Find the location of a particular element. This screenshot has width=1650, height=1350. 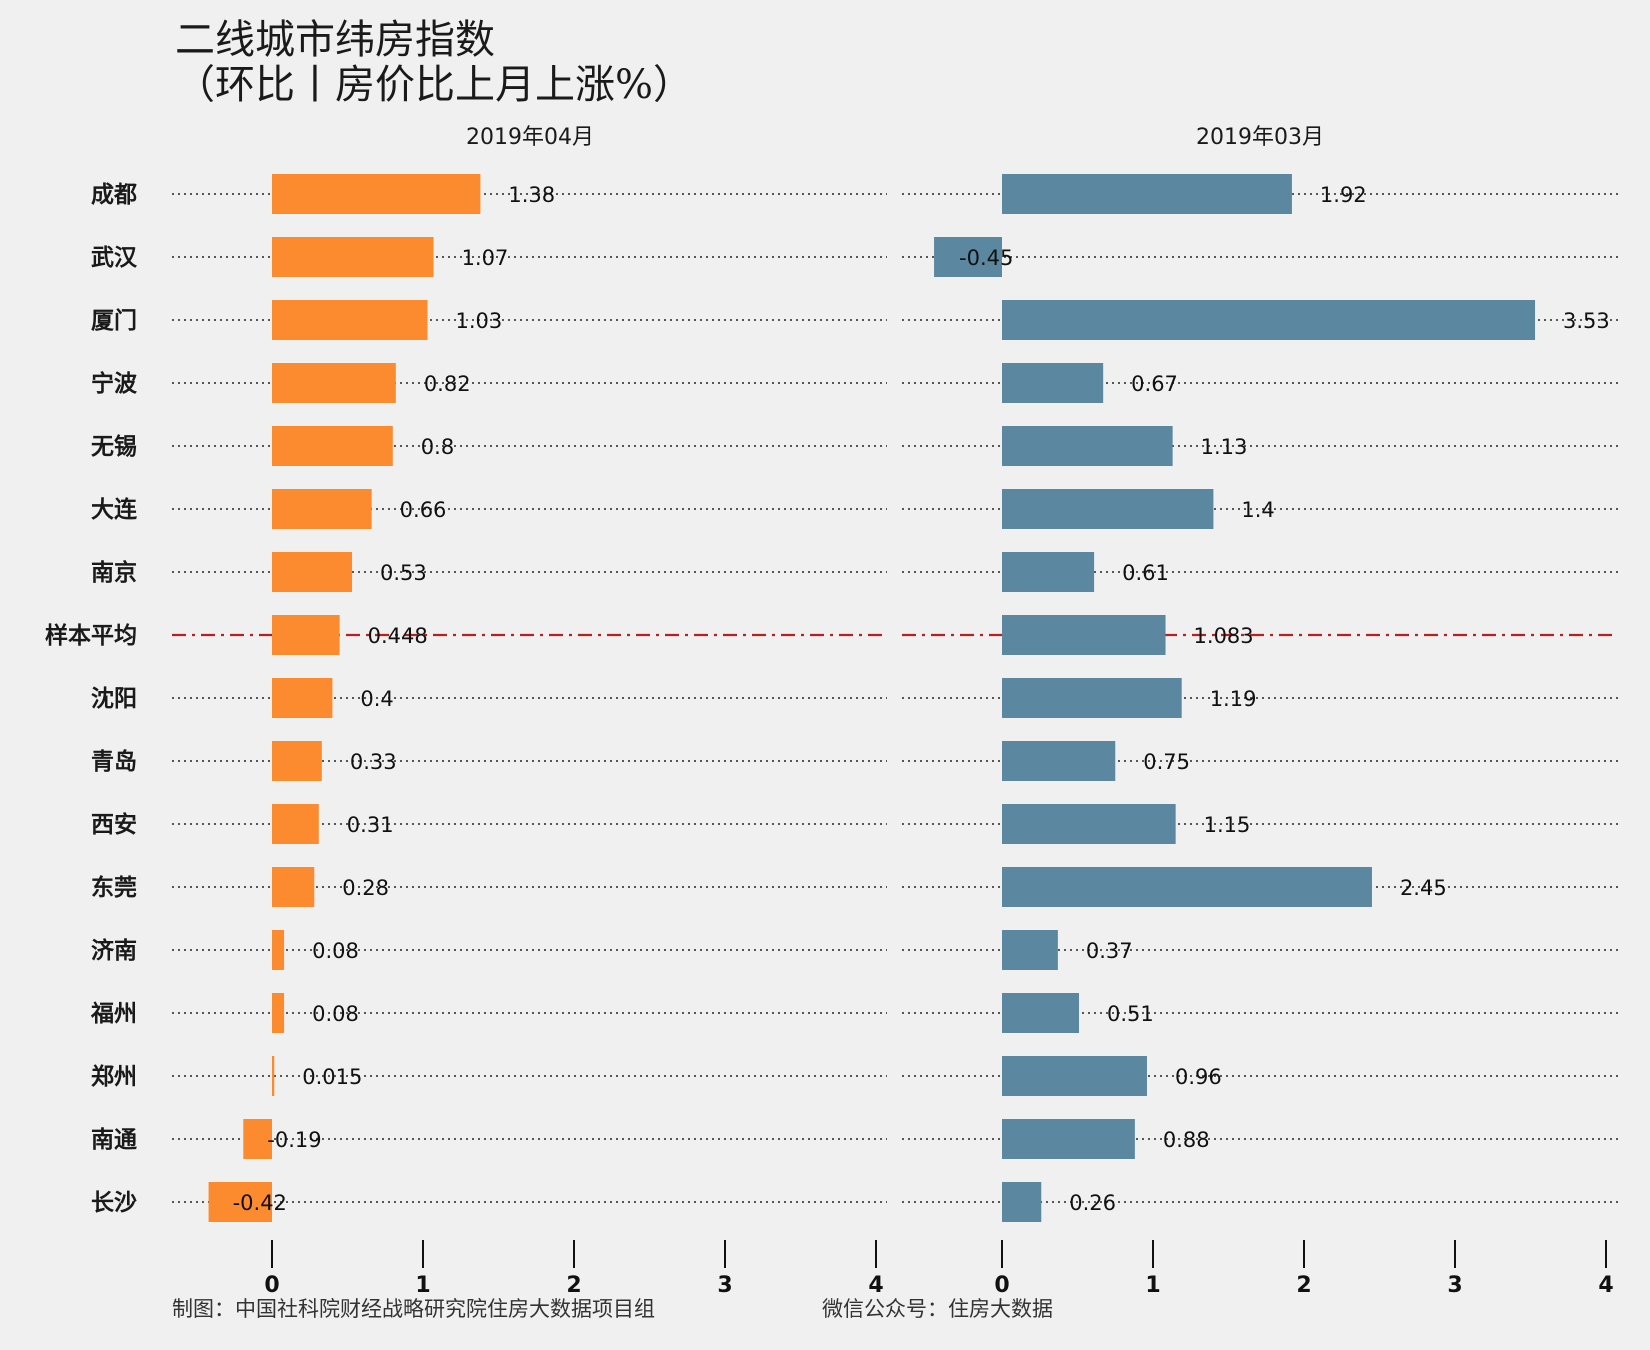

value-label: -0.19 is located at coordinates (294, 1140).